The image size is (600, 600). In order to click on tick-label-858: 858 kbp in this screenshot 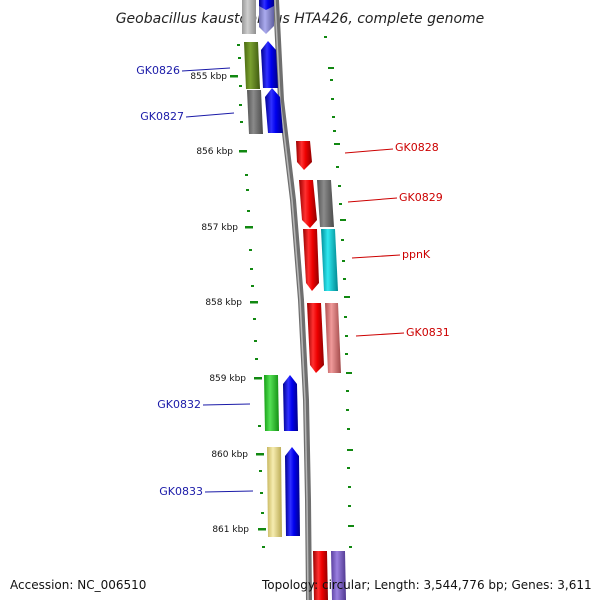, I will do `click(223, 303)`.